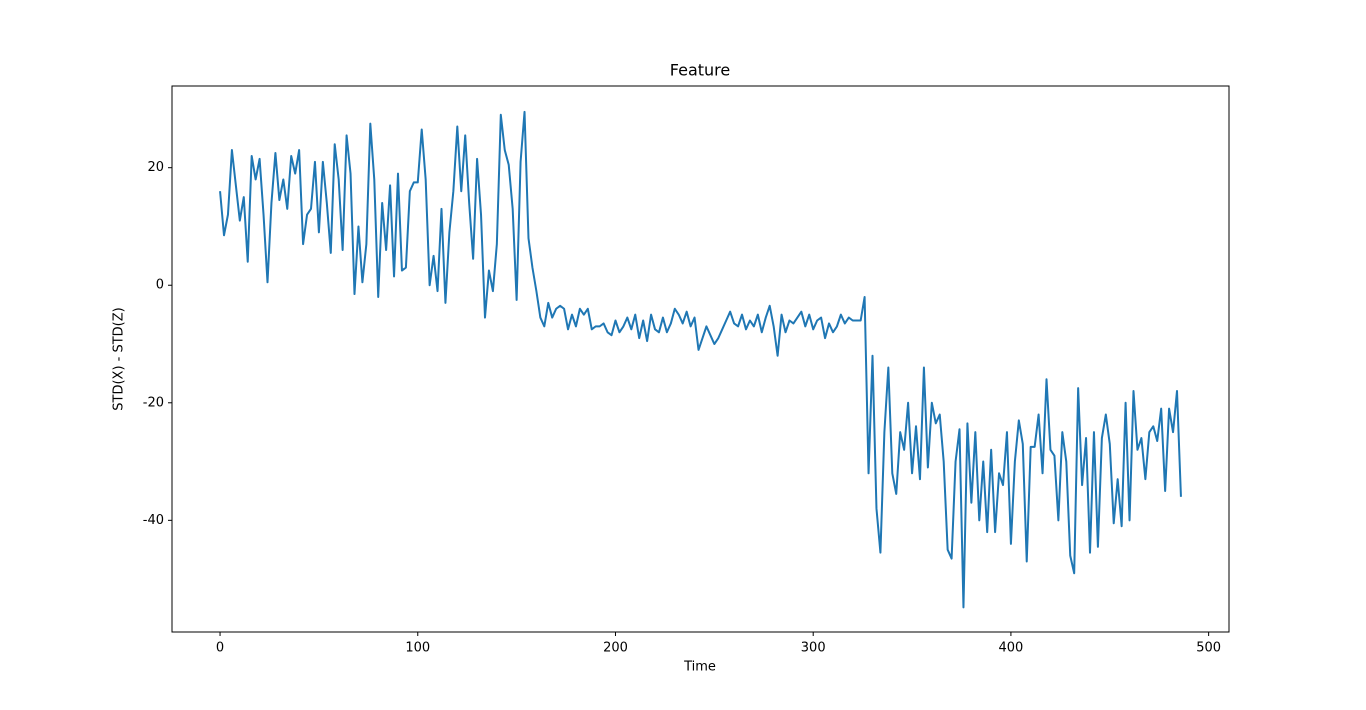 This screenshot has height=710, width=1366. What do you see at coordinates (160, 285) in the screenshot?
I see `y-tick-label: 0` at bounding box center [160, 285].